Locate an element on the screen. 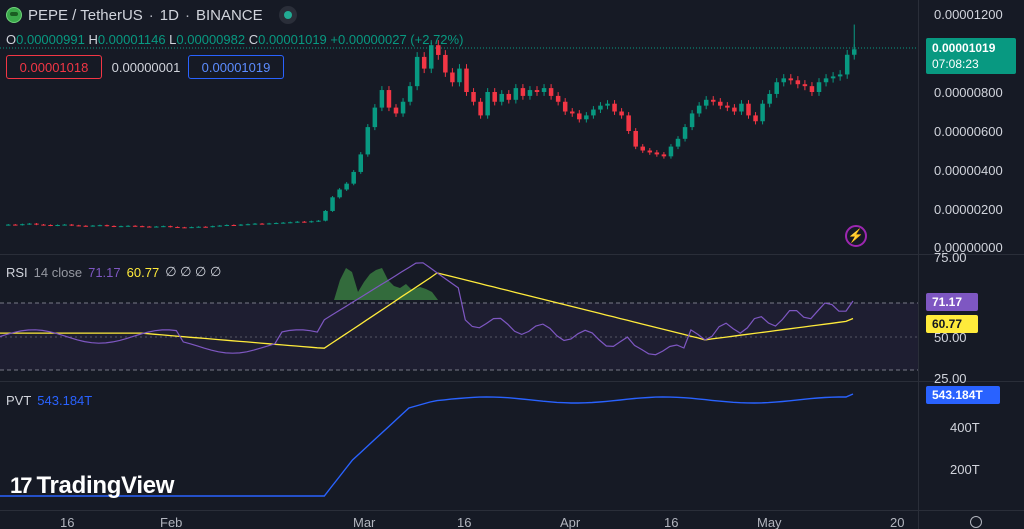  spread-value: 0.00000001 is located at coordinates (146, 67).